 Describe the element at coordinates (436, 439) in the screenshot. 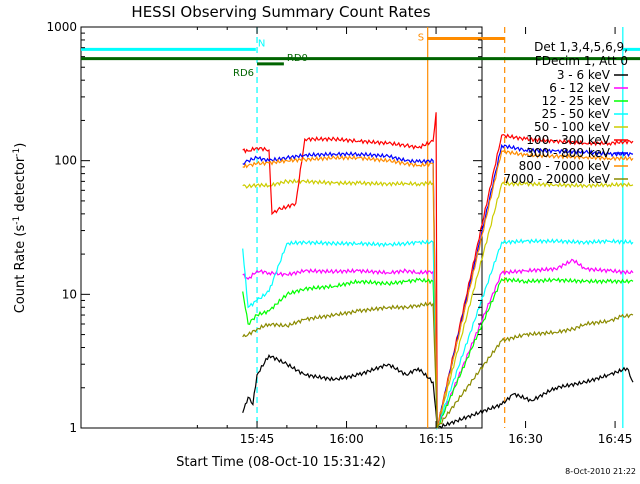

I see `x-tick-label: 16:15` at that location.